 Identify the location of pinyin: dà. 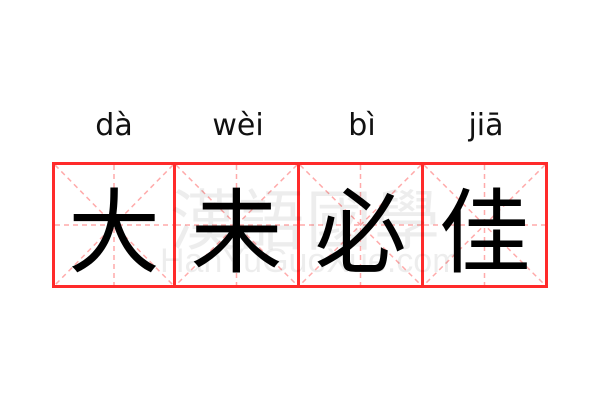
(114, 125).